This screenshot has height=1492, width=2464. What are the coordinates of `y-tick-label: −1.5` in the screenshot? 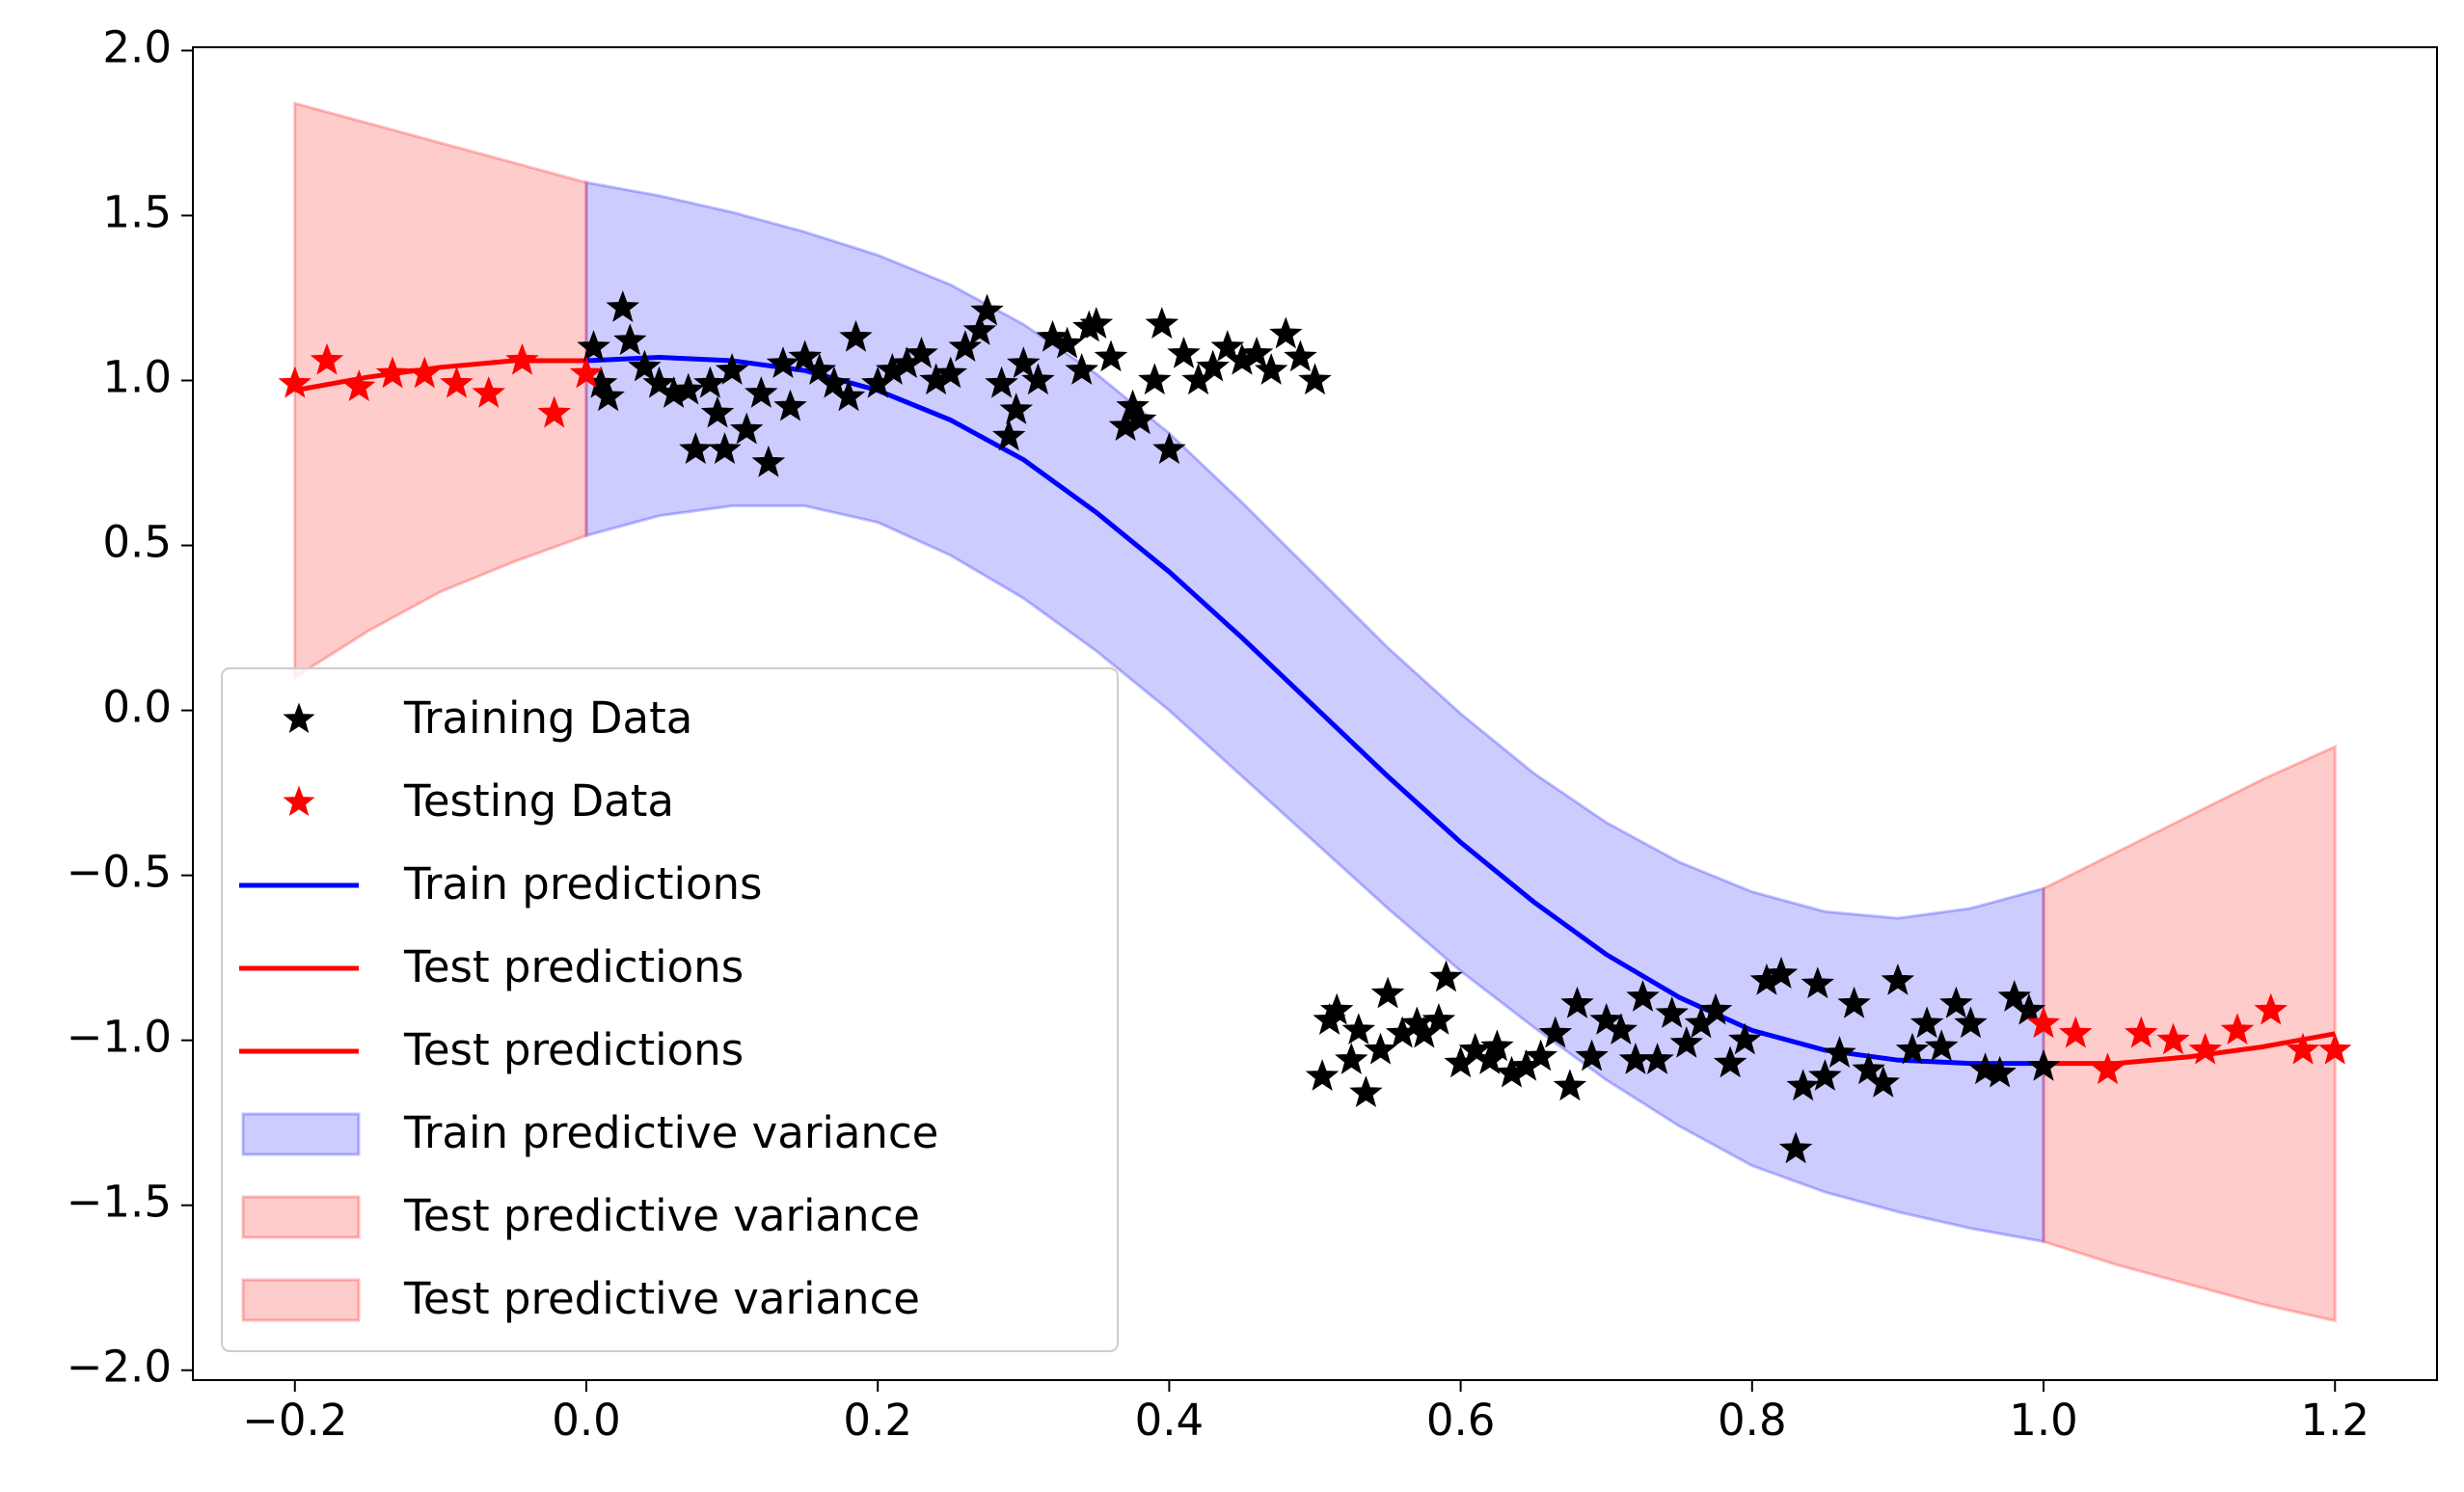 It's located at (119, 1202).